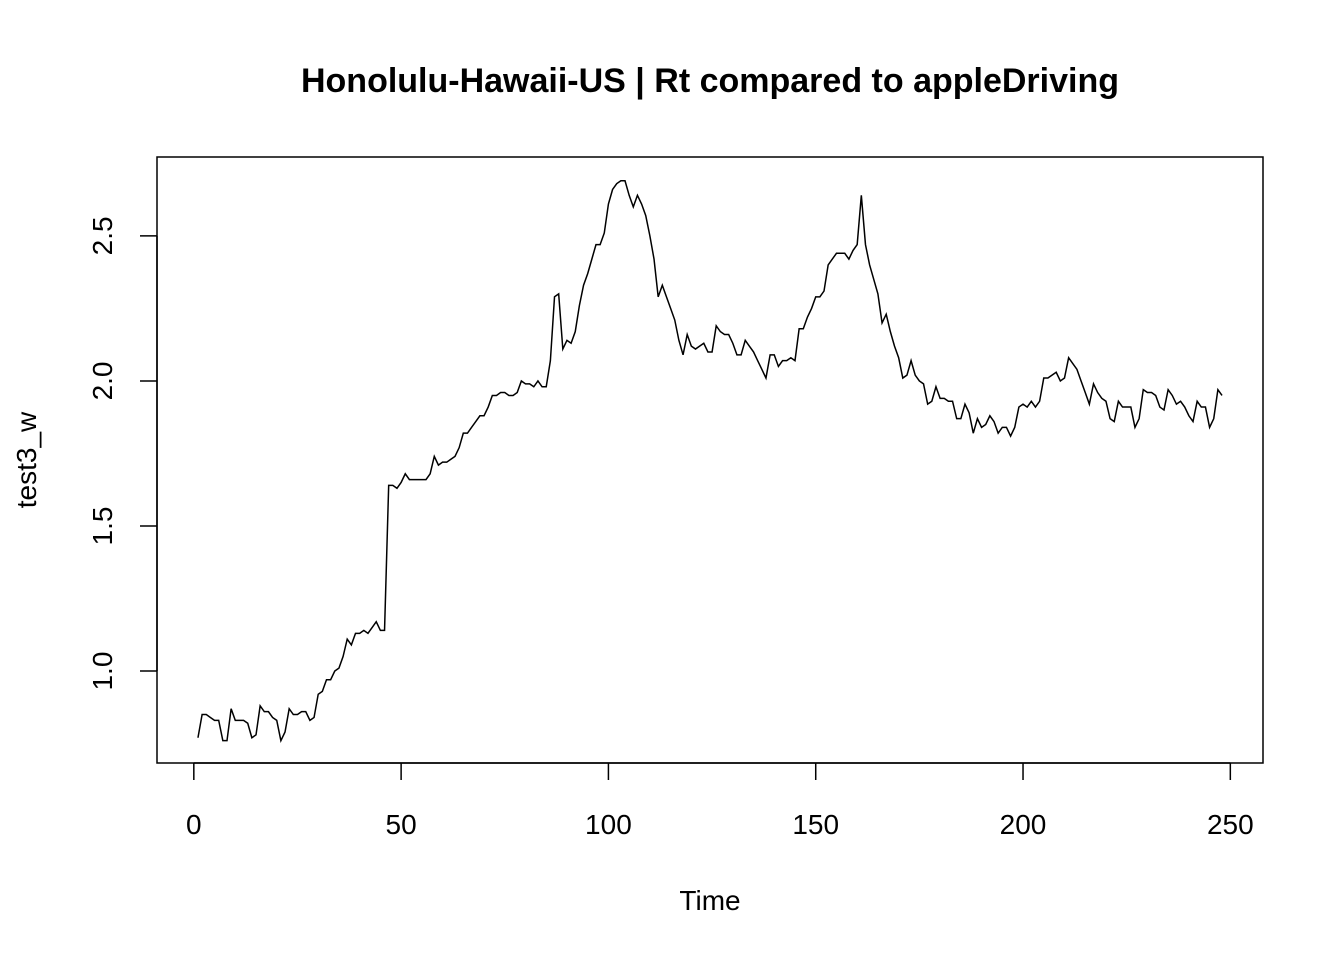  Describe the element at coordinates (102, 671) in the screenshot. I see `y-tick-label: 1.0` at that location.